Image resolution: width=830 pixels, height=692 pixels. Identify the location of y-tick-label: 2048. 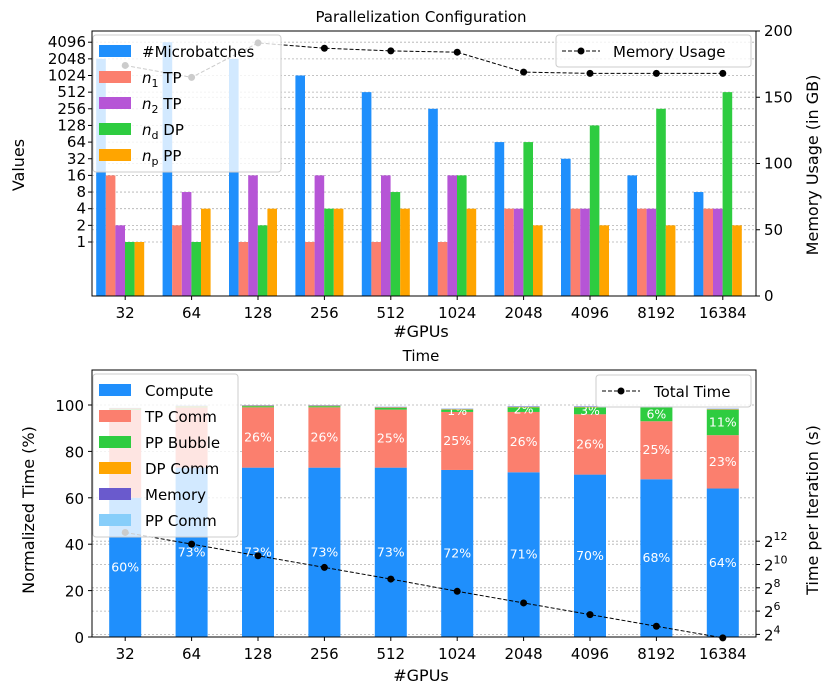
(67, 59).